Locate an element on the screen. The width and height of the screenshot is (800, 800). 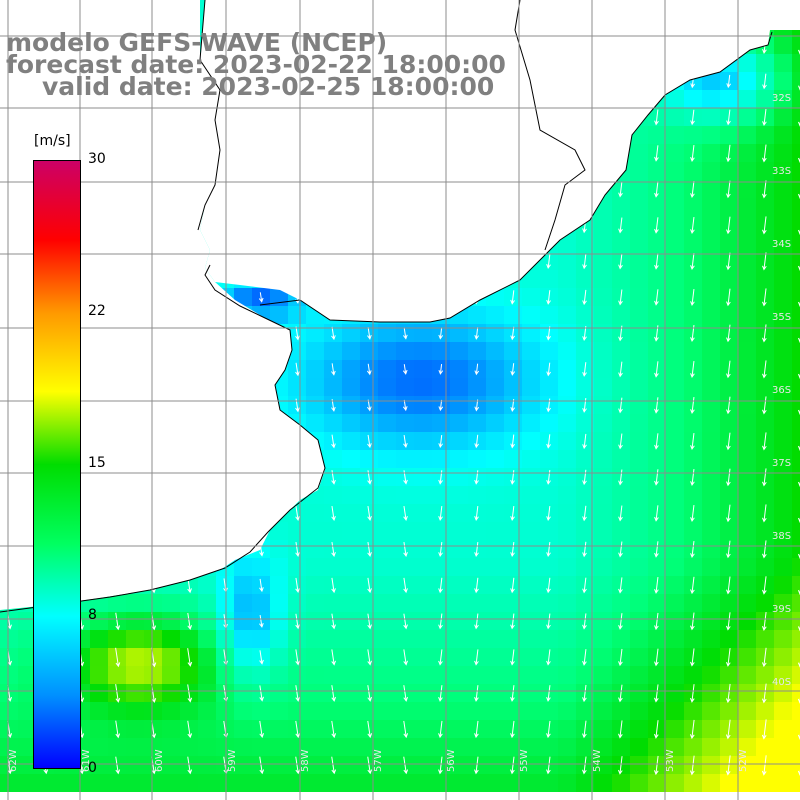
longitude-label: 52W is located at coordinates (743, 760).